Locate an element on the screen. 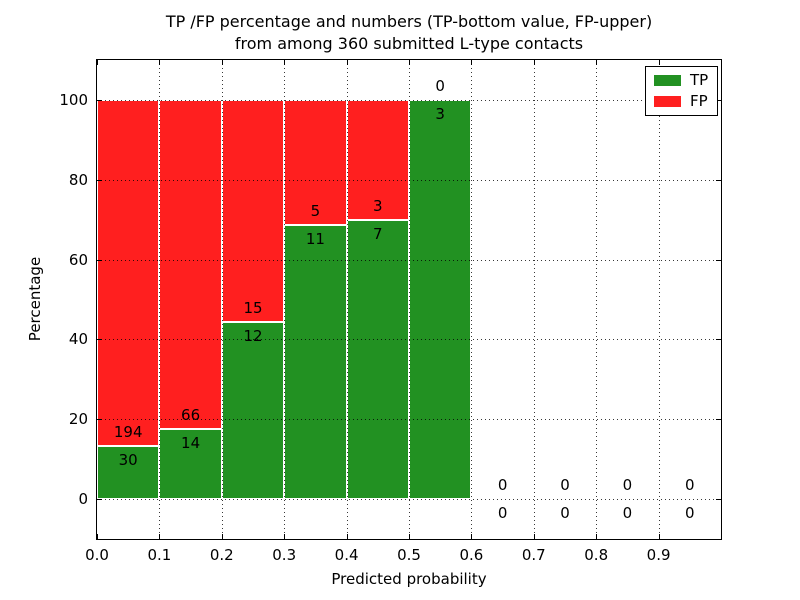  y-tick-label: 0 is located at coordinates (83, 499).